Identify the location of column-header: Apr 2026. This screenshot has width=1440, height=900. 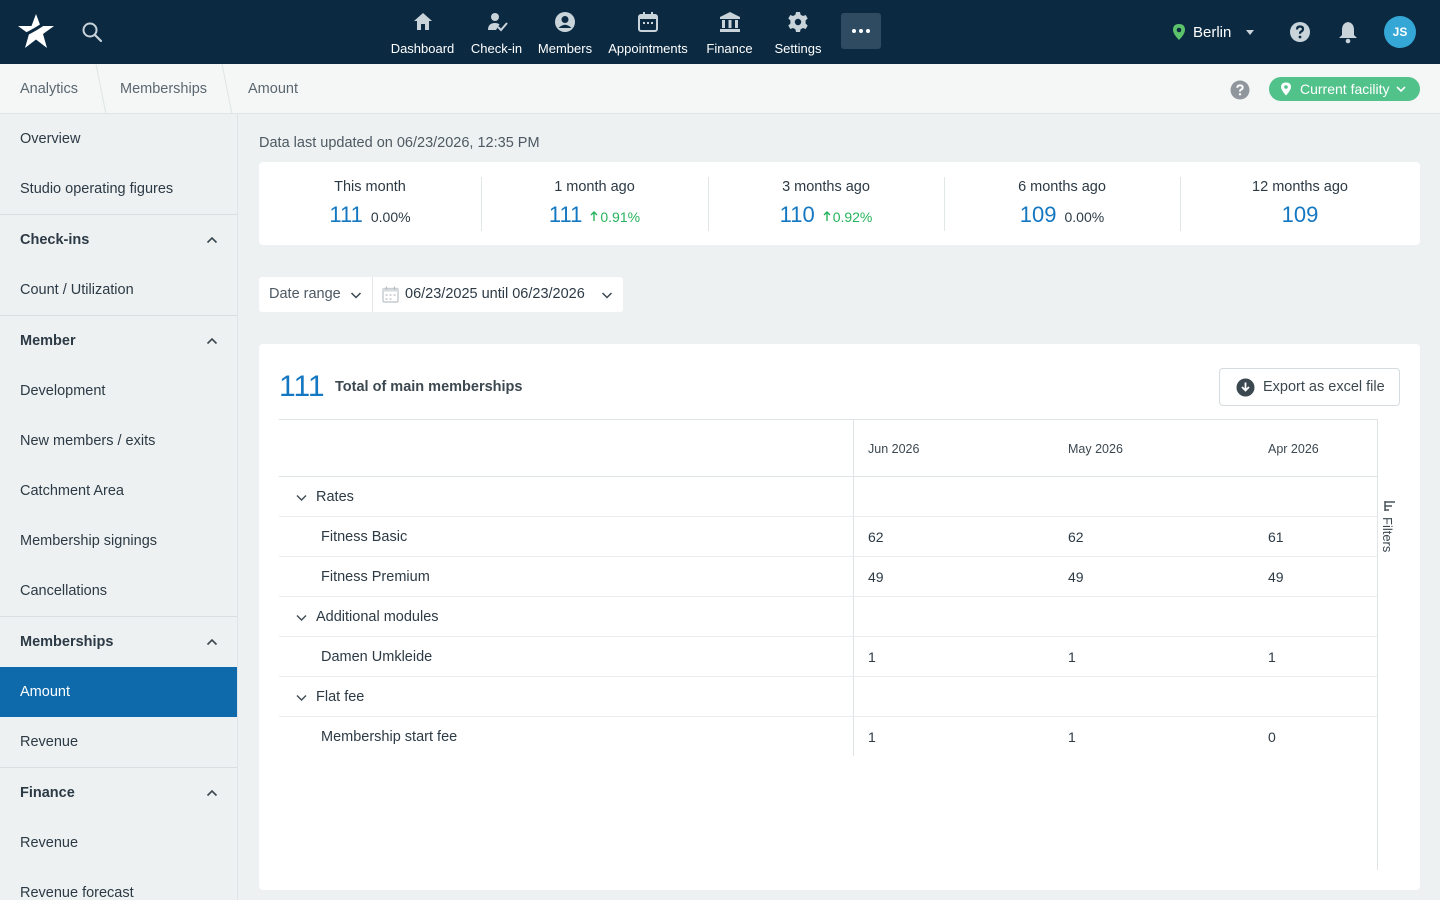
(1293, 449).